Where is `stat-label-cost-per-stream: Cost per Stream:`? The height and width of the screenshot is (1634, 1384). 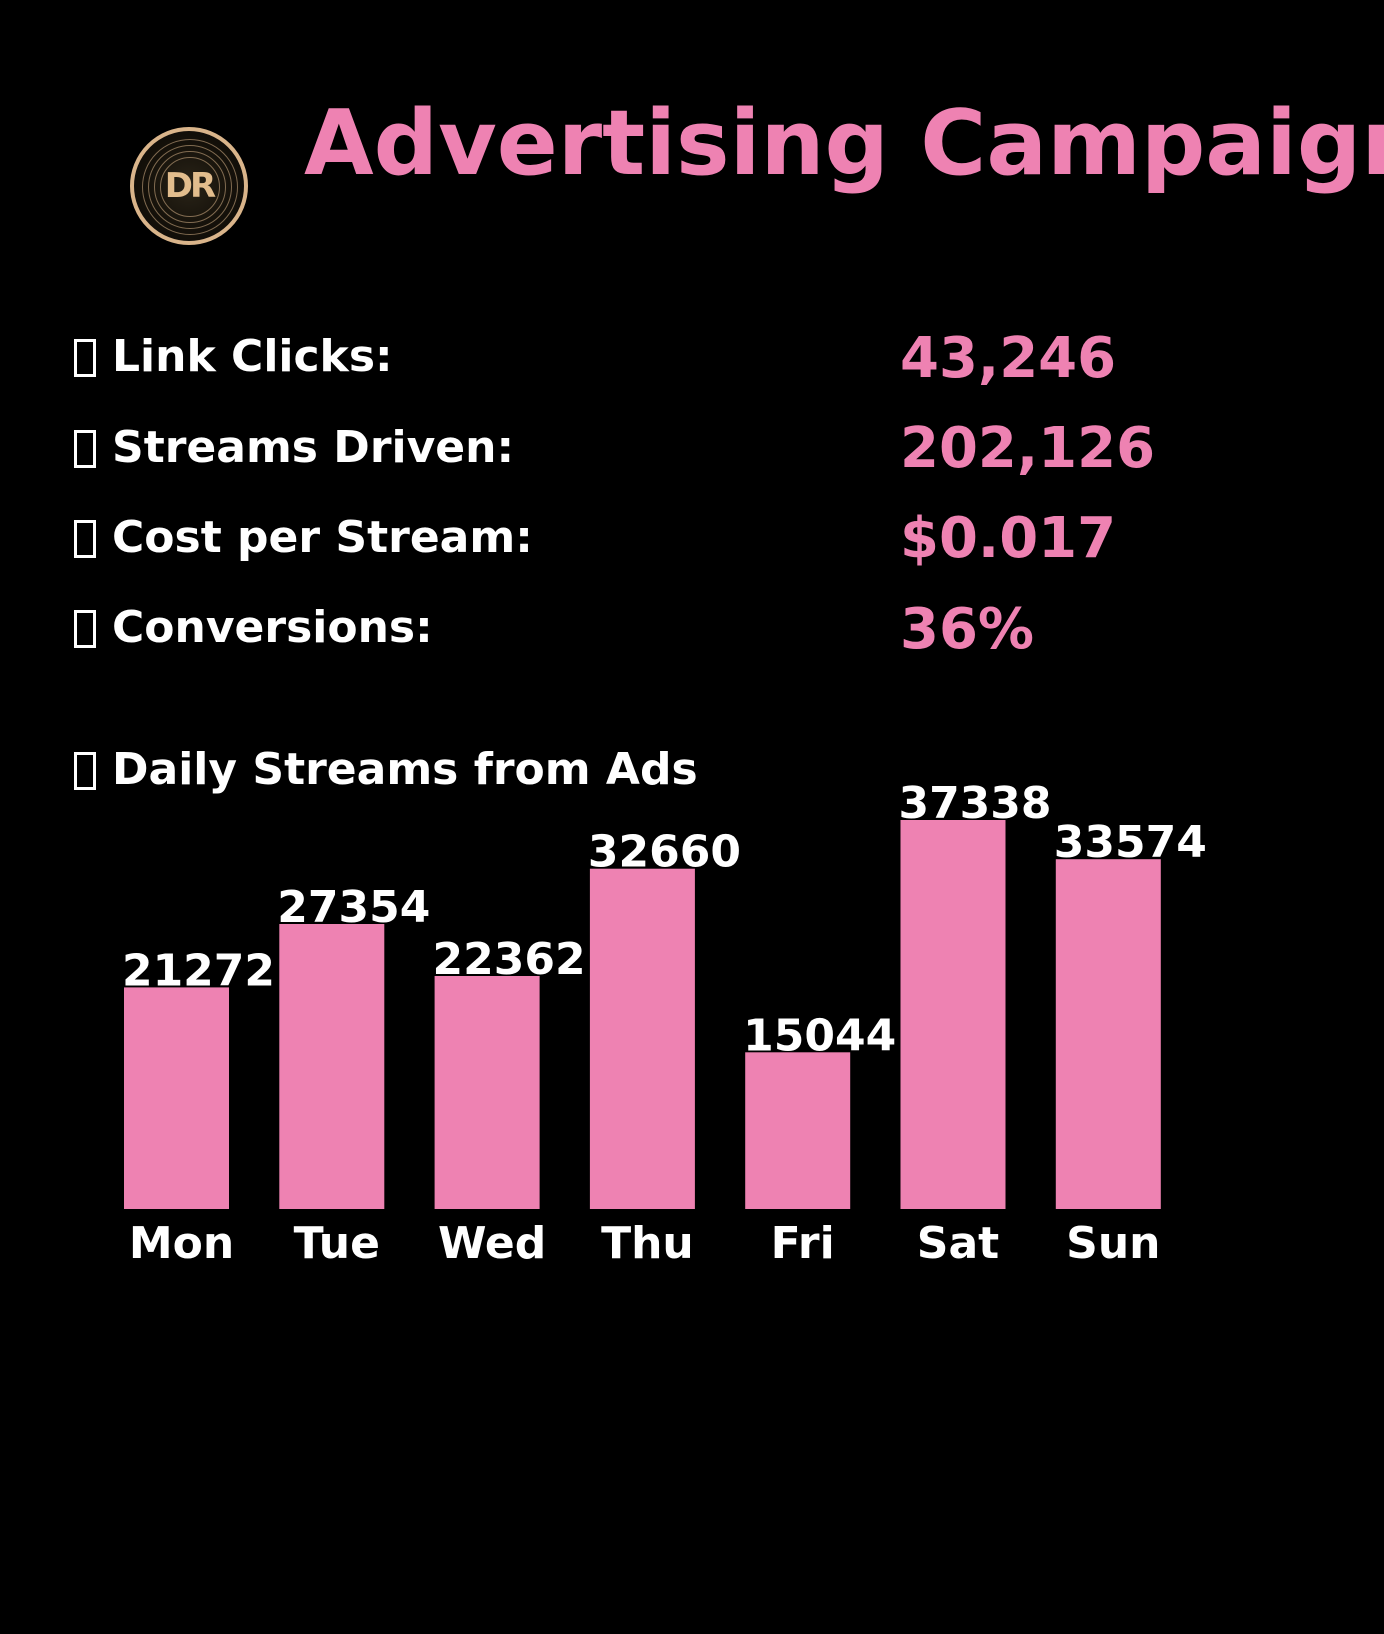 stat-label-cost-per-stream: Cost per Stream: is located at coordinates (303, 538).